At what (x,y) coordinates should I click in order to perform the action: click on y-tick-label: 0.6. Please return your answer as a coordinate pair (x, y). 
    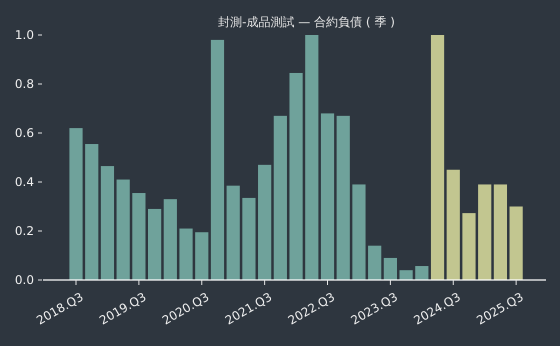
    Looking at the image, I should click on (24, 133).